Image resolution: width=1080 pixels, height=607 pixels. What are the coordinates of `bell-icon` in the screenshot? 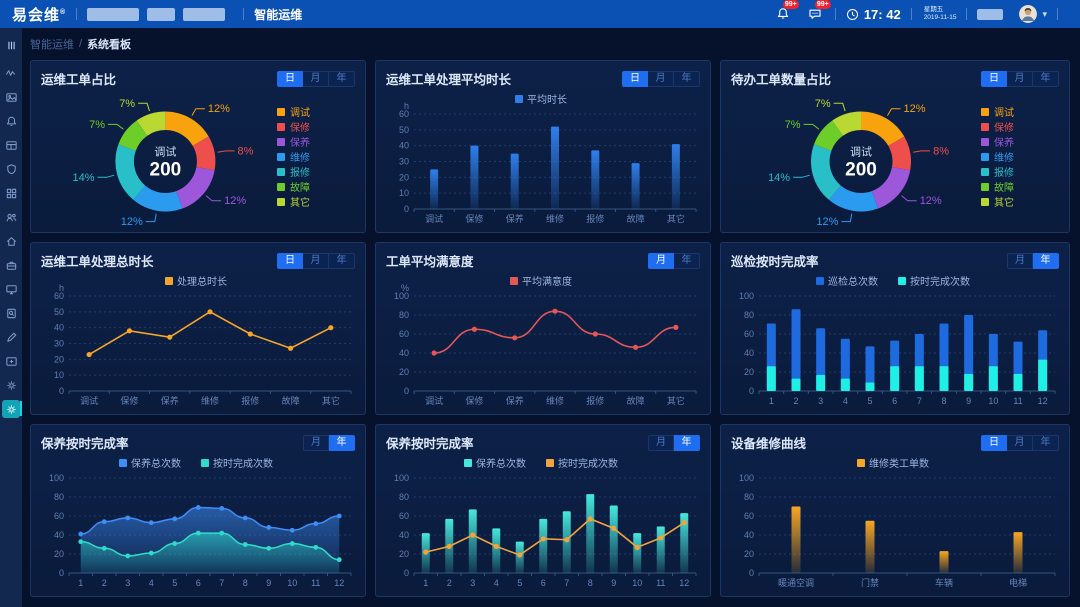 It's located at (11, 121).